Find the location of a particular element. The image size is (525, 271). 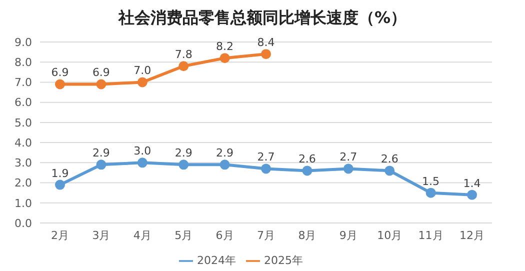

x-tick-label: 12月 is located at coordinates (472, 235).